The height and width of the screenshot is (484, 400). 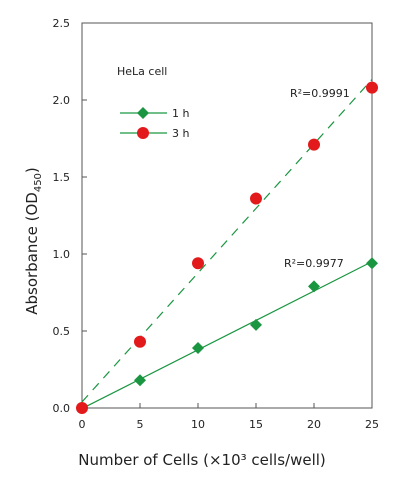 I want to click on y-tick-label: 2.0, so click(x=62, y=100).